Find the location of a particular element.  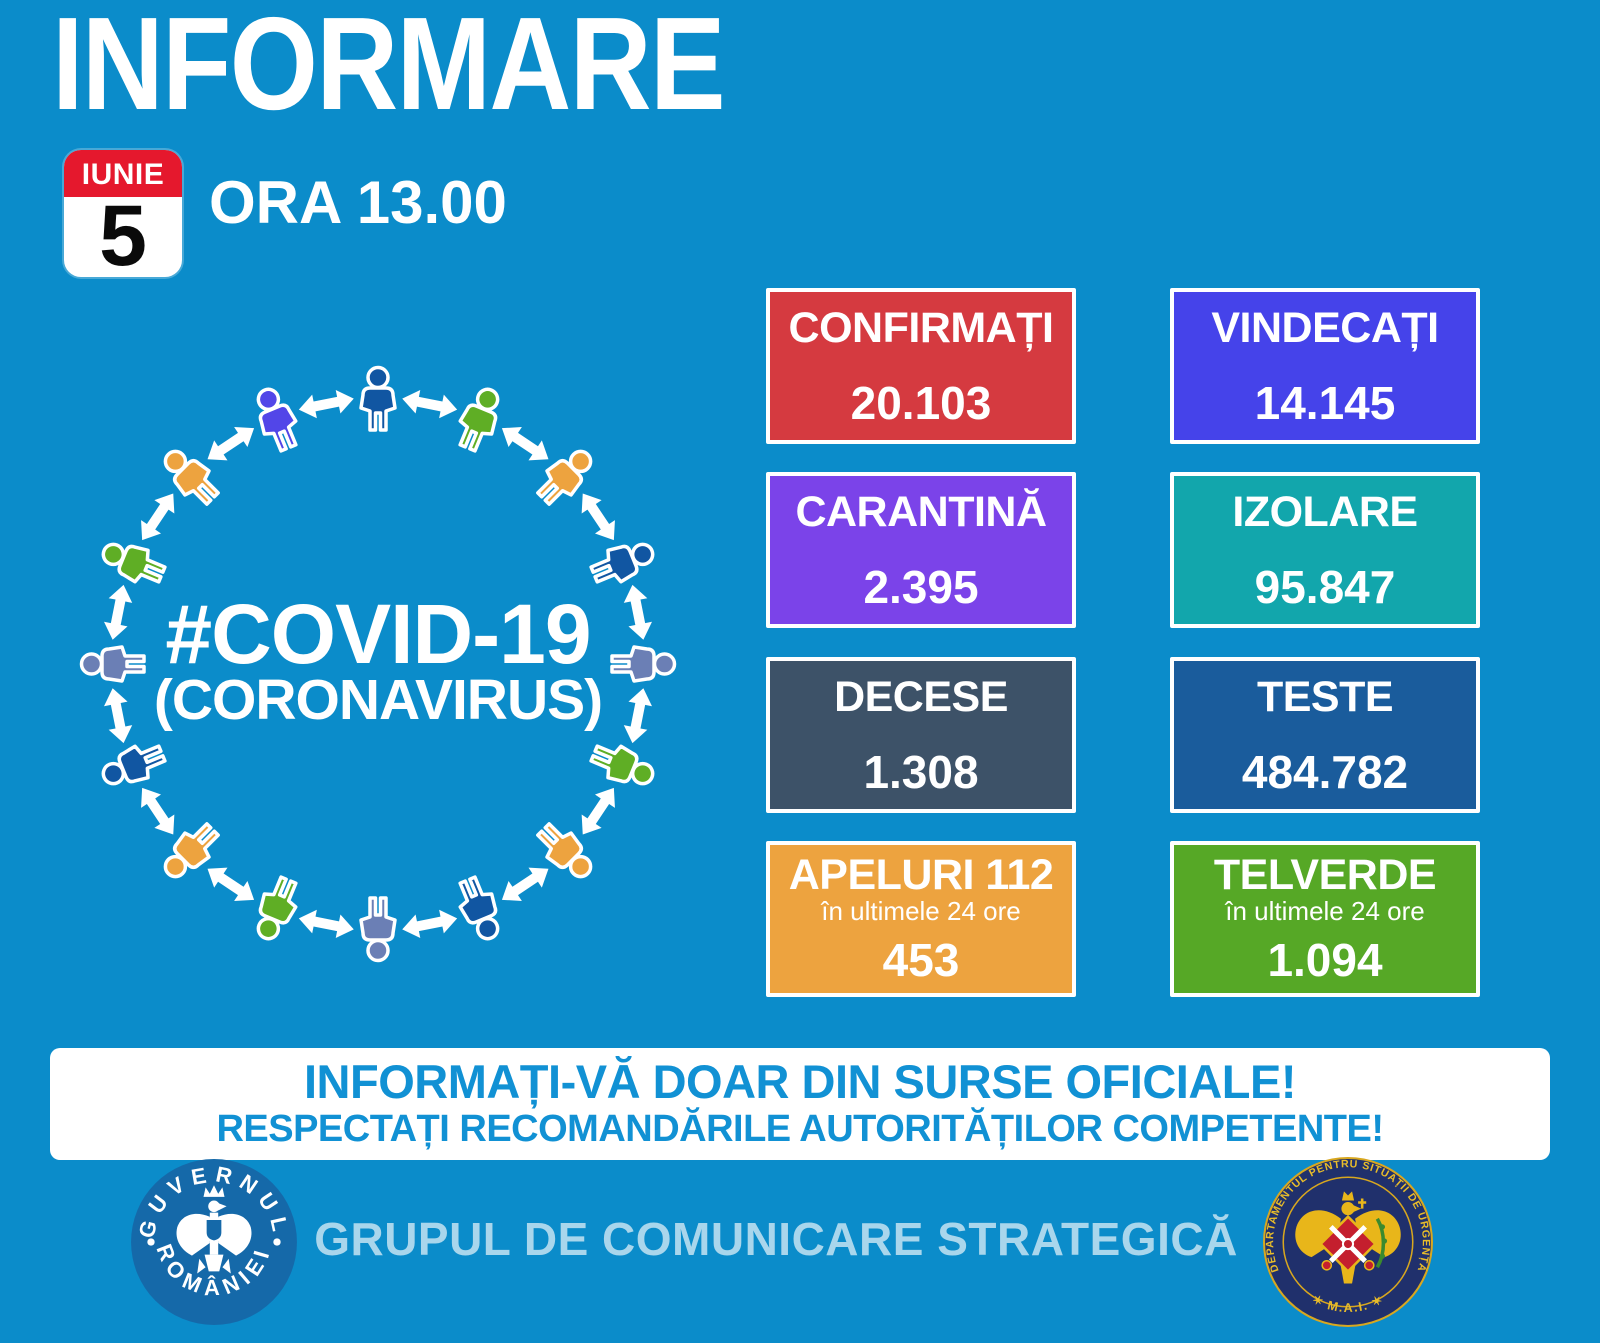

stat-value: 484.782 is located at coordinates (1325, 772).